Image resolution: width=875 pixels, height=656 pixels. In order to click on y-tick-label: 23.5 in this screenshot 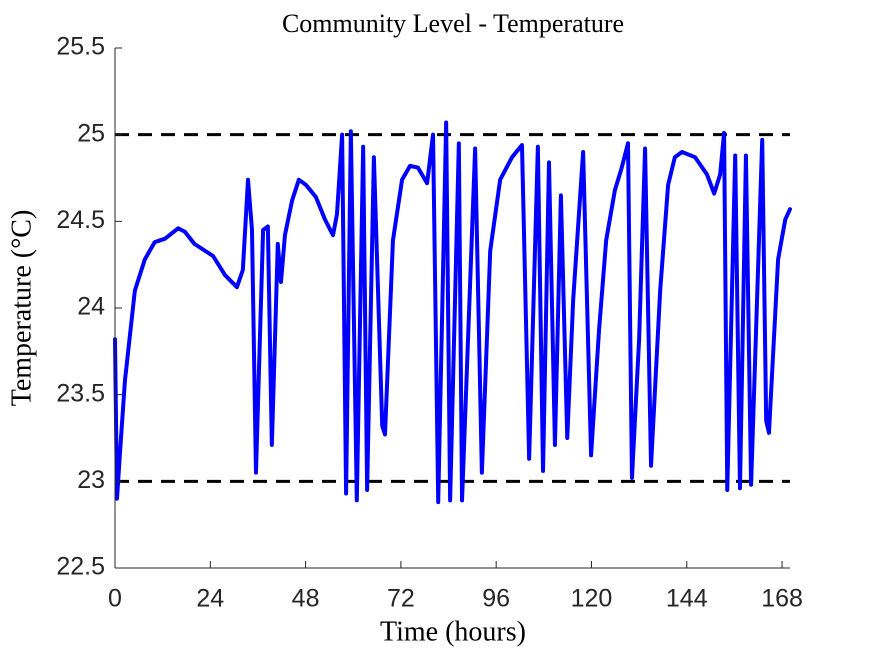, I will do `click(80, 393)`.